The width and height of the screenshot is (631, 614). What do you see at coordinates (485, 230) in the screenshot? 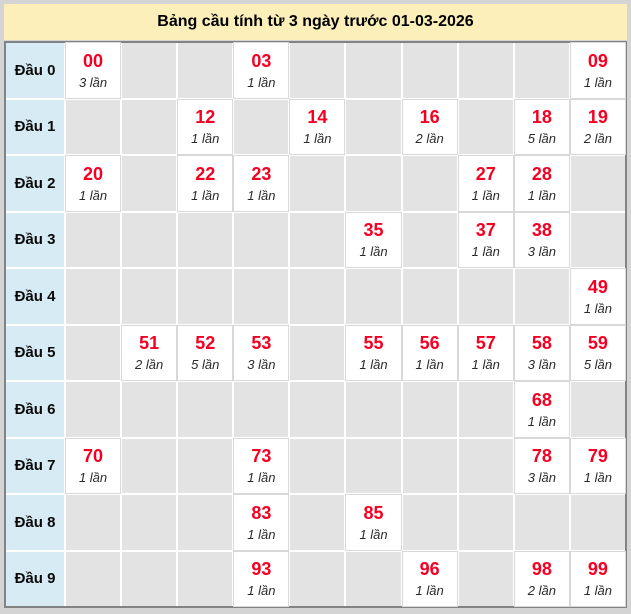
I see `cell-number: 37` at bounding box center [485, 230].